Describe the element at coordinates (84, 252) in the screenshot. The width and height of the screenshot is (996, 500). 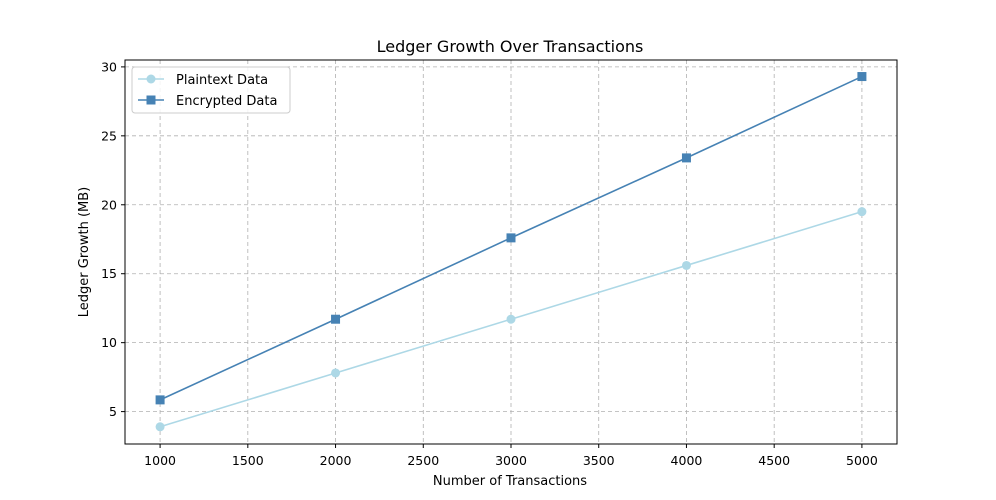
I see `y-axis-label: Ledger Growth (MB)` at that location.